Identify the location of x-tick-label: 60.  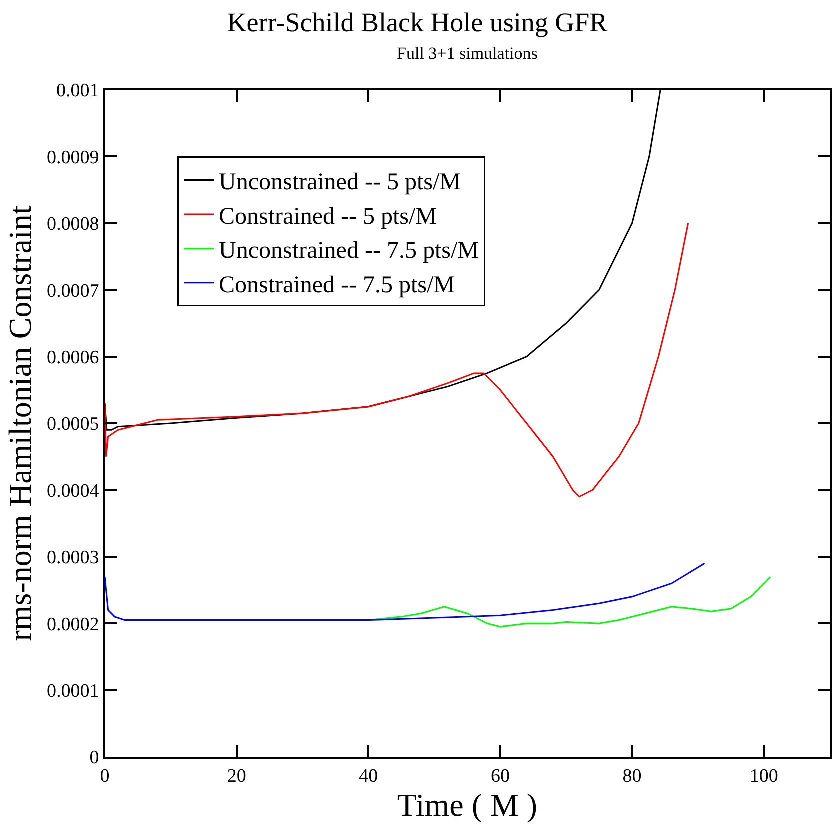
(500, 776).